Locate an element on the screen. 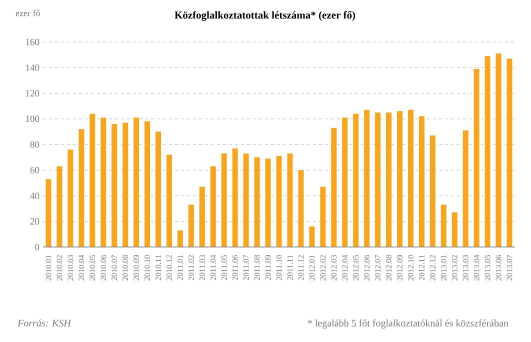  x-tick-label: 2012.10 is located at coordinates (411, 267).